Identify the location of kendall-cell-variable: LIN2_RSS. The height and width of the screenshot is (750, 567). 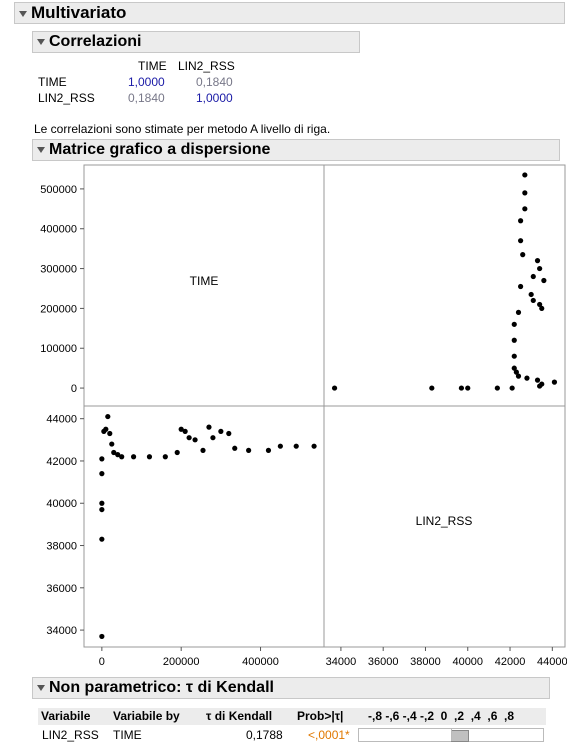
(70, 735).